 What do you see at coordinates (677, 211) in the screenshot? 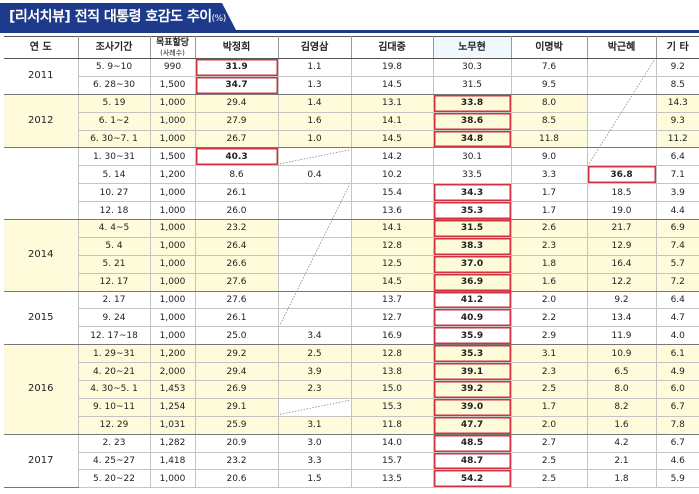
I see `cell-etc: 4.4` at bounding box center [677, 211].